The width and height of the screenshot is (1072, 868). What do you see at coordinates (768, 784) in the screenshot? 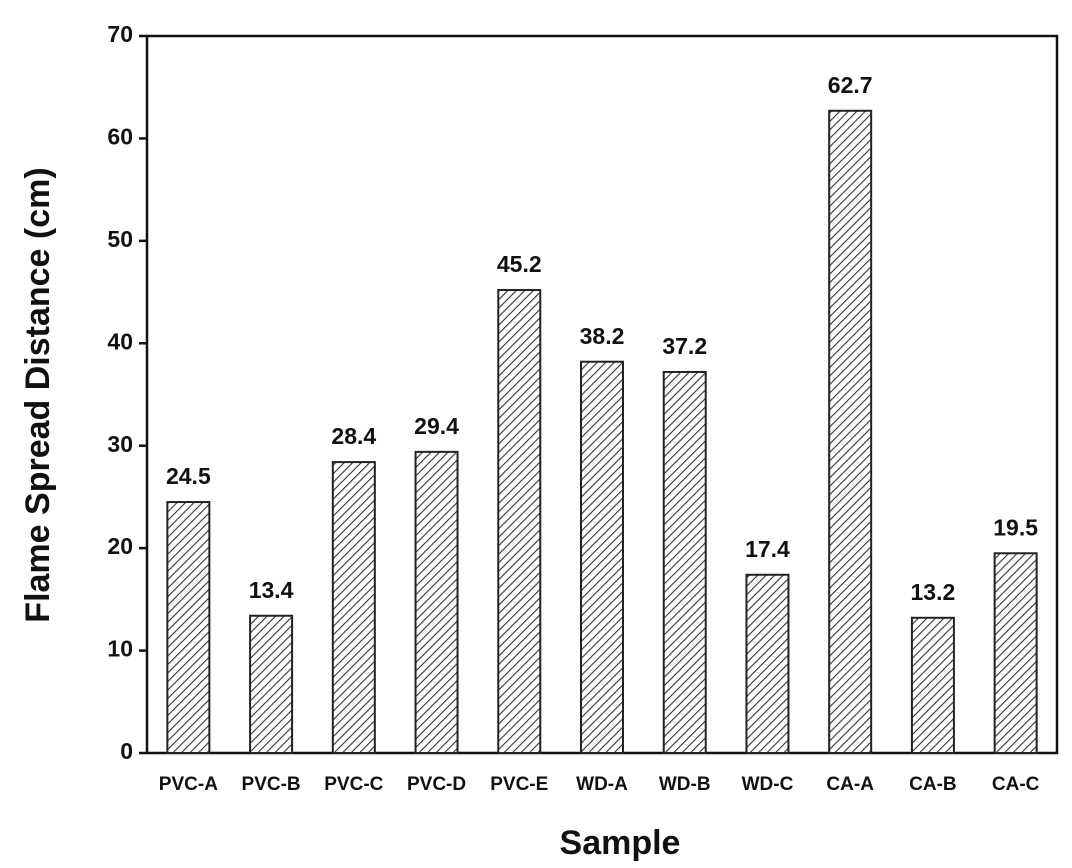
I see `x-tick-label: WD-C` at bounding box center [768, 784].